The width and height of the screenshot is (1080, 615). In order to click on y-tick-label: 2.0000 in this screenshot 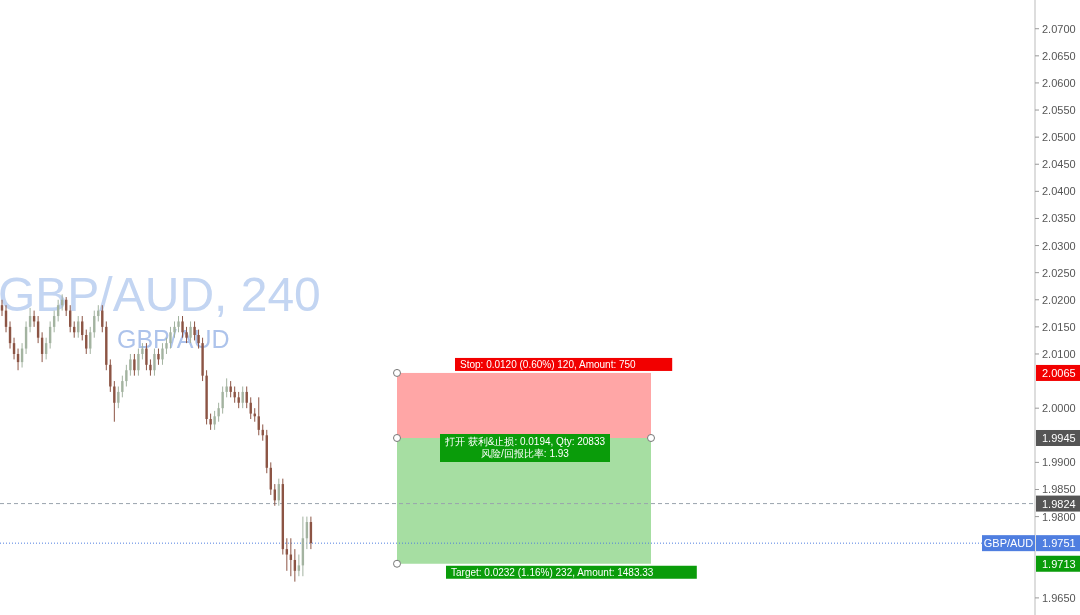, I will do `click(1059, 408)`.